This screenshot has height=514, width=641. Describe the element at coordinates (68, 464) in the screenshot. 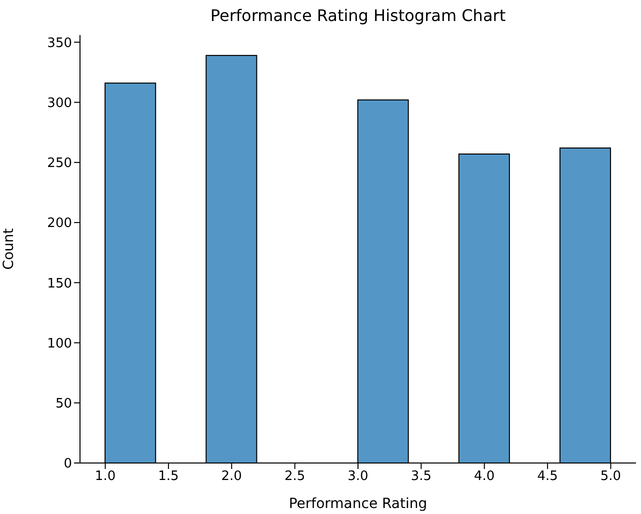

I see `y-tick-label: 0` at that location.